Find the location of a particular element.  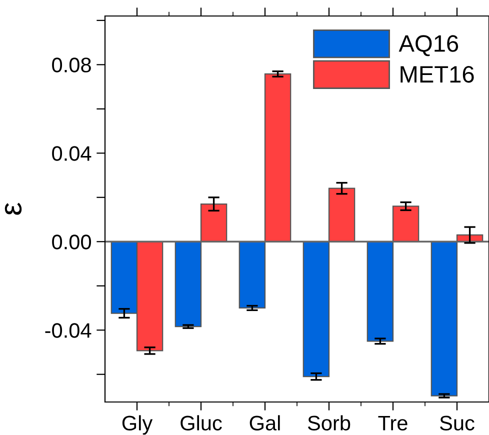

x-tick-label: Tre is located at coordinates (393, 423).